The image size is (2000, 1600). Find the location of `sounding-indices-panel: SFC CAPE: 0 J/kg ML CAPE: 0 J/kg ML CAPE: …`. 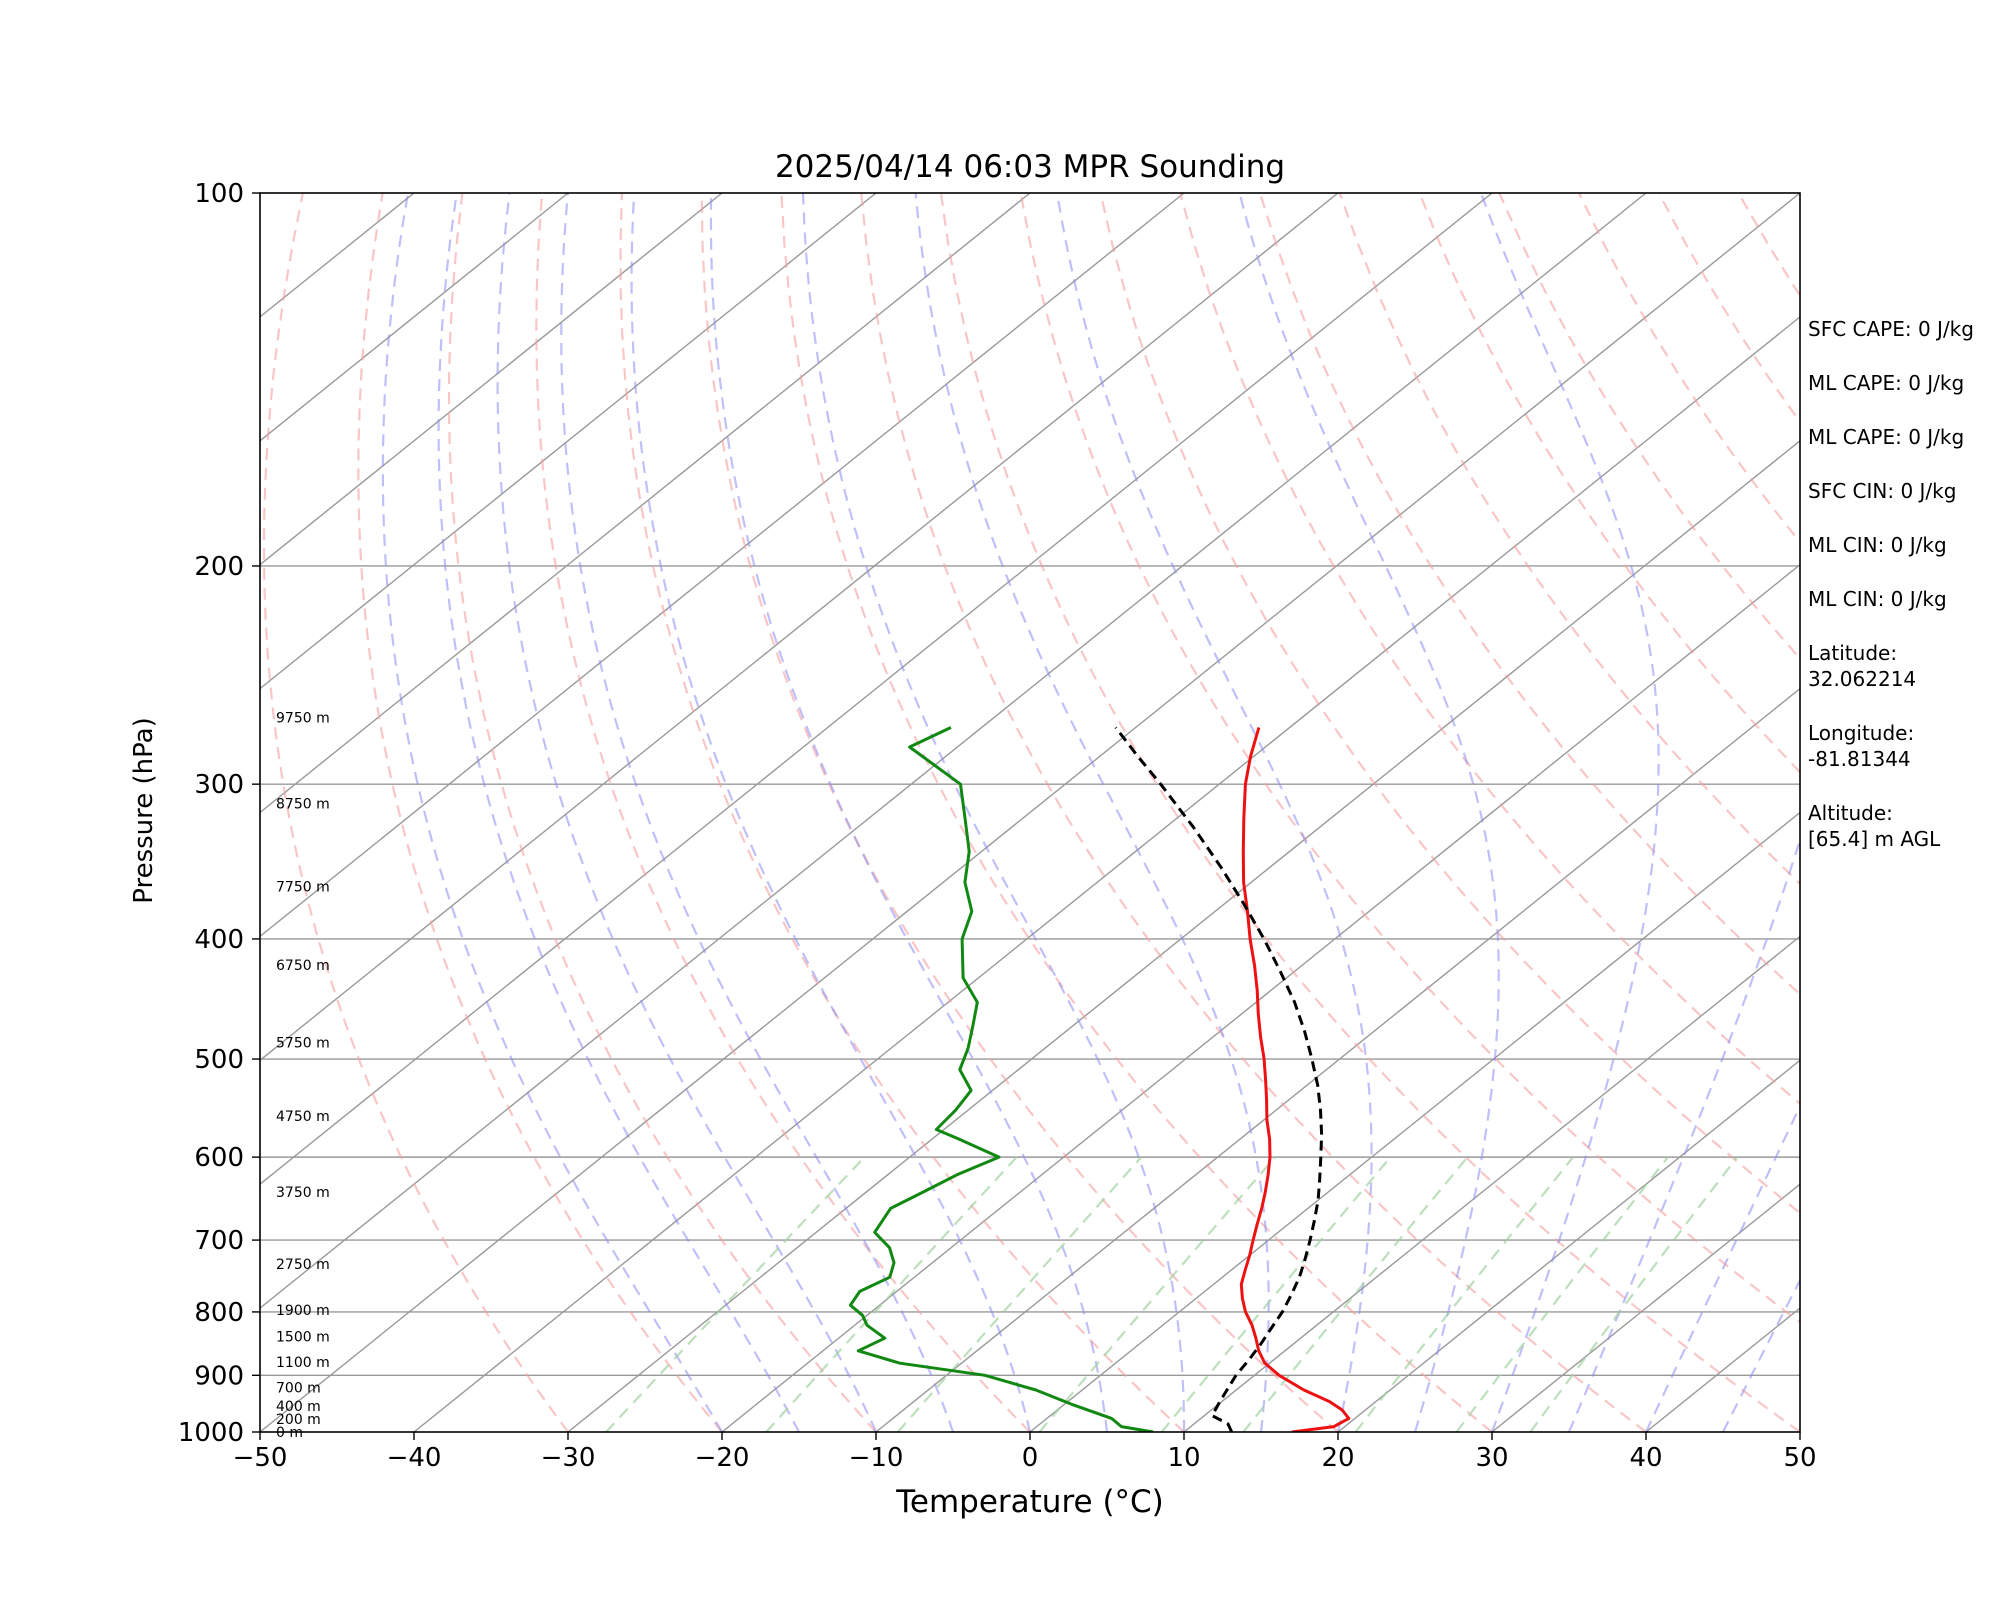

sounding-indices-panel: SFC CAPE: 0 J/kg ML CAPE: 0 J/kg ML CAPE: … is located at coordinates (1903, 598).